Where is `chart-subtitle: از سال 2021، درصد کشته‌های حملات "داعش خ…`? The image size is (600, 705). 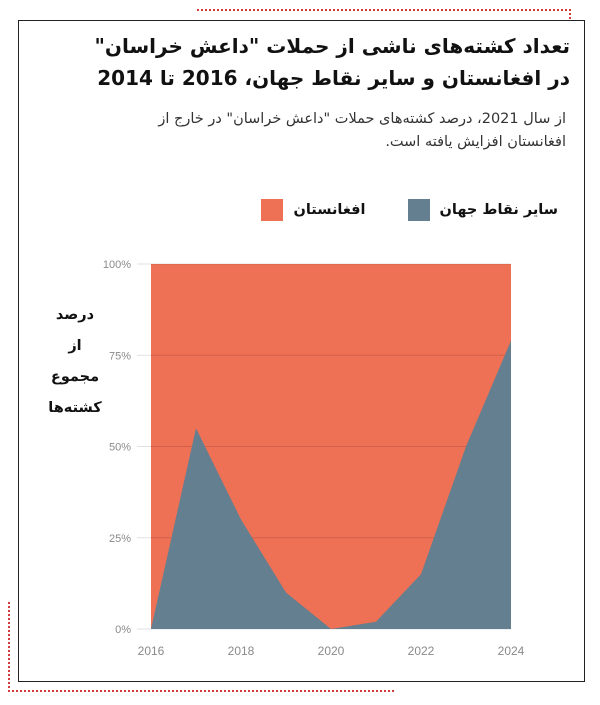
chart-subtitle: از سال 2021، درصد کشته‌های حملات "داعش خ… is located at coordinates (362, 130).